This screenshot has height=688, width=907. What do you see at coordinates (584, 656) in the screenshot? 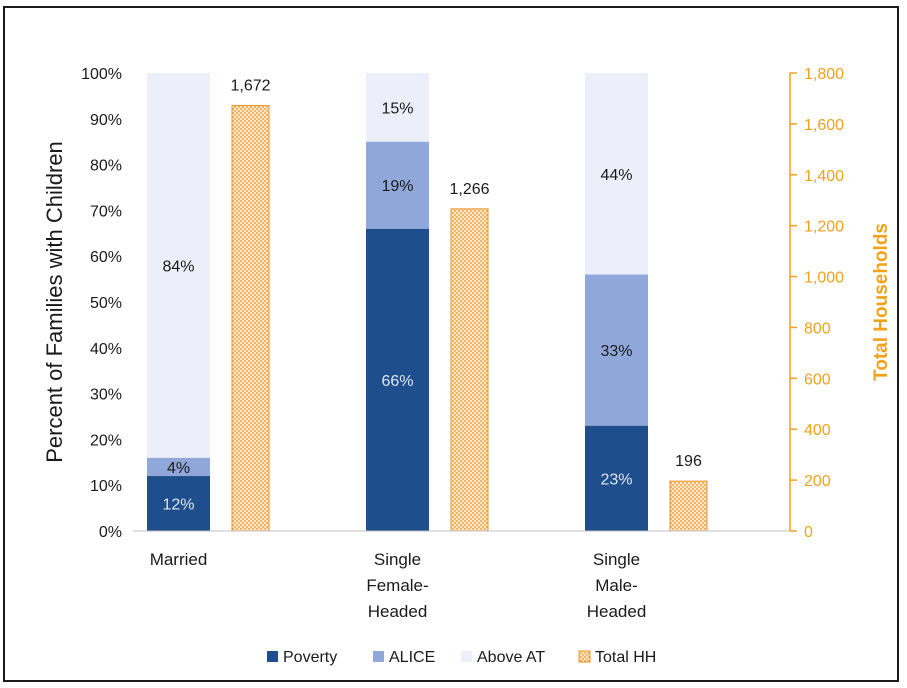
I see `legend-swatch-total-hh` at bounding box center [584, 656].